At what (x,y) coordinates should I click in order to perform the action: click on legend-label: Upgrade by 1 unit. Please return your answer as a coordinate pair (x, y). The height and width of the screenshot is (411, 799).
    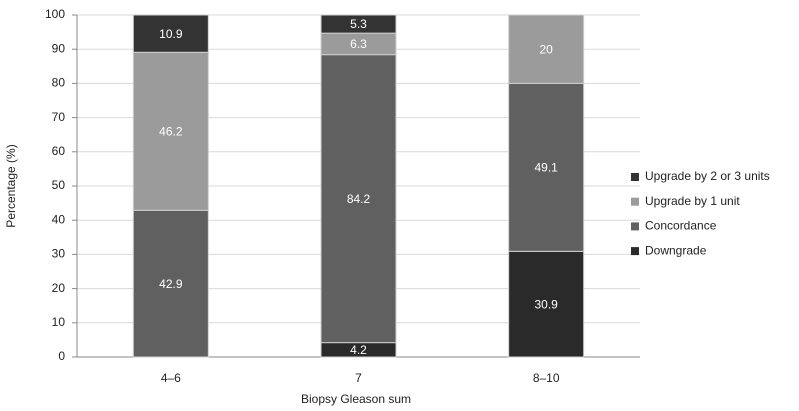
    Looking at the image, I should click on (692, 201).